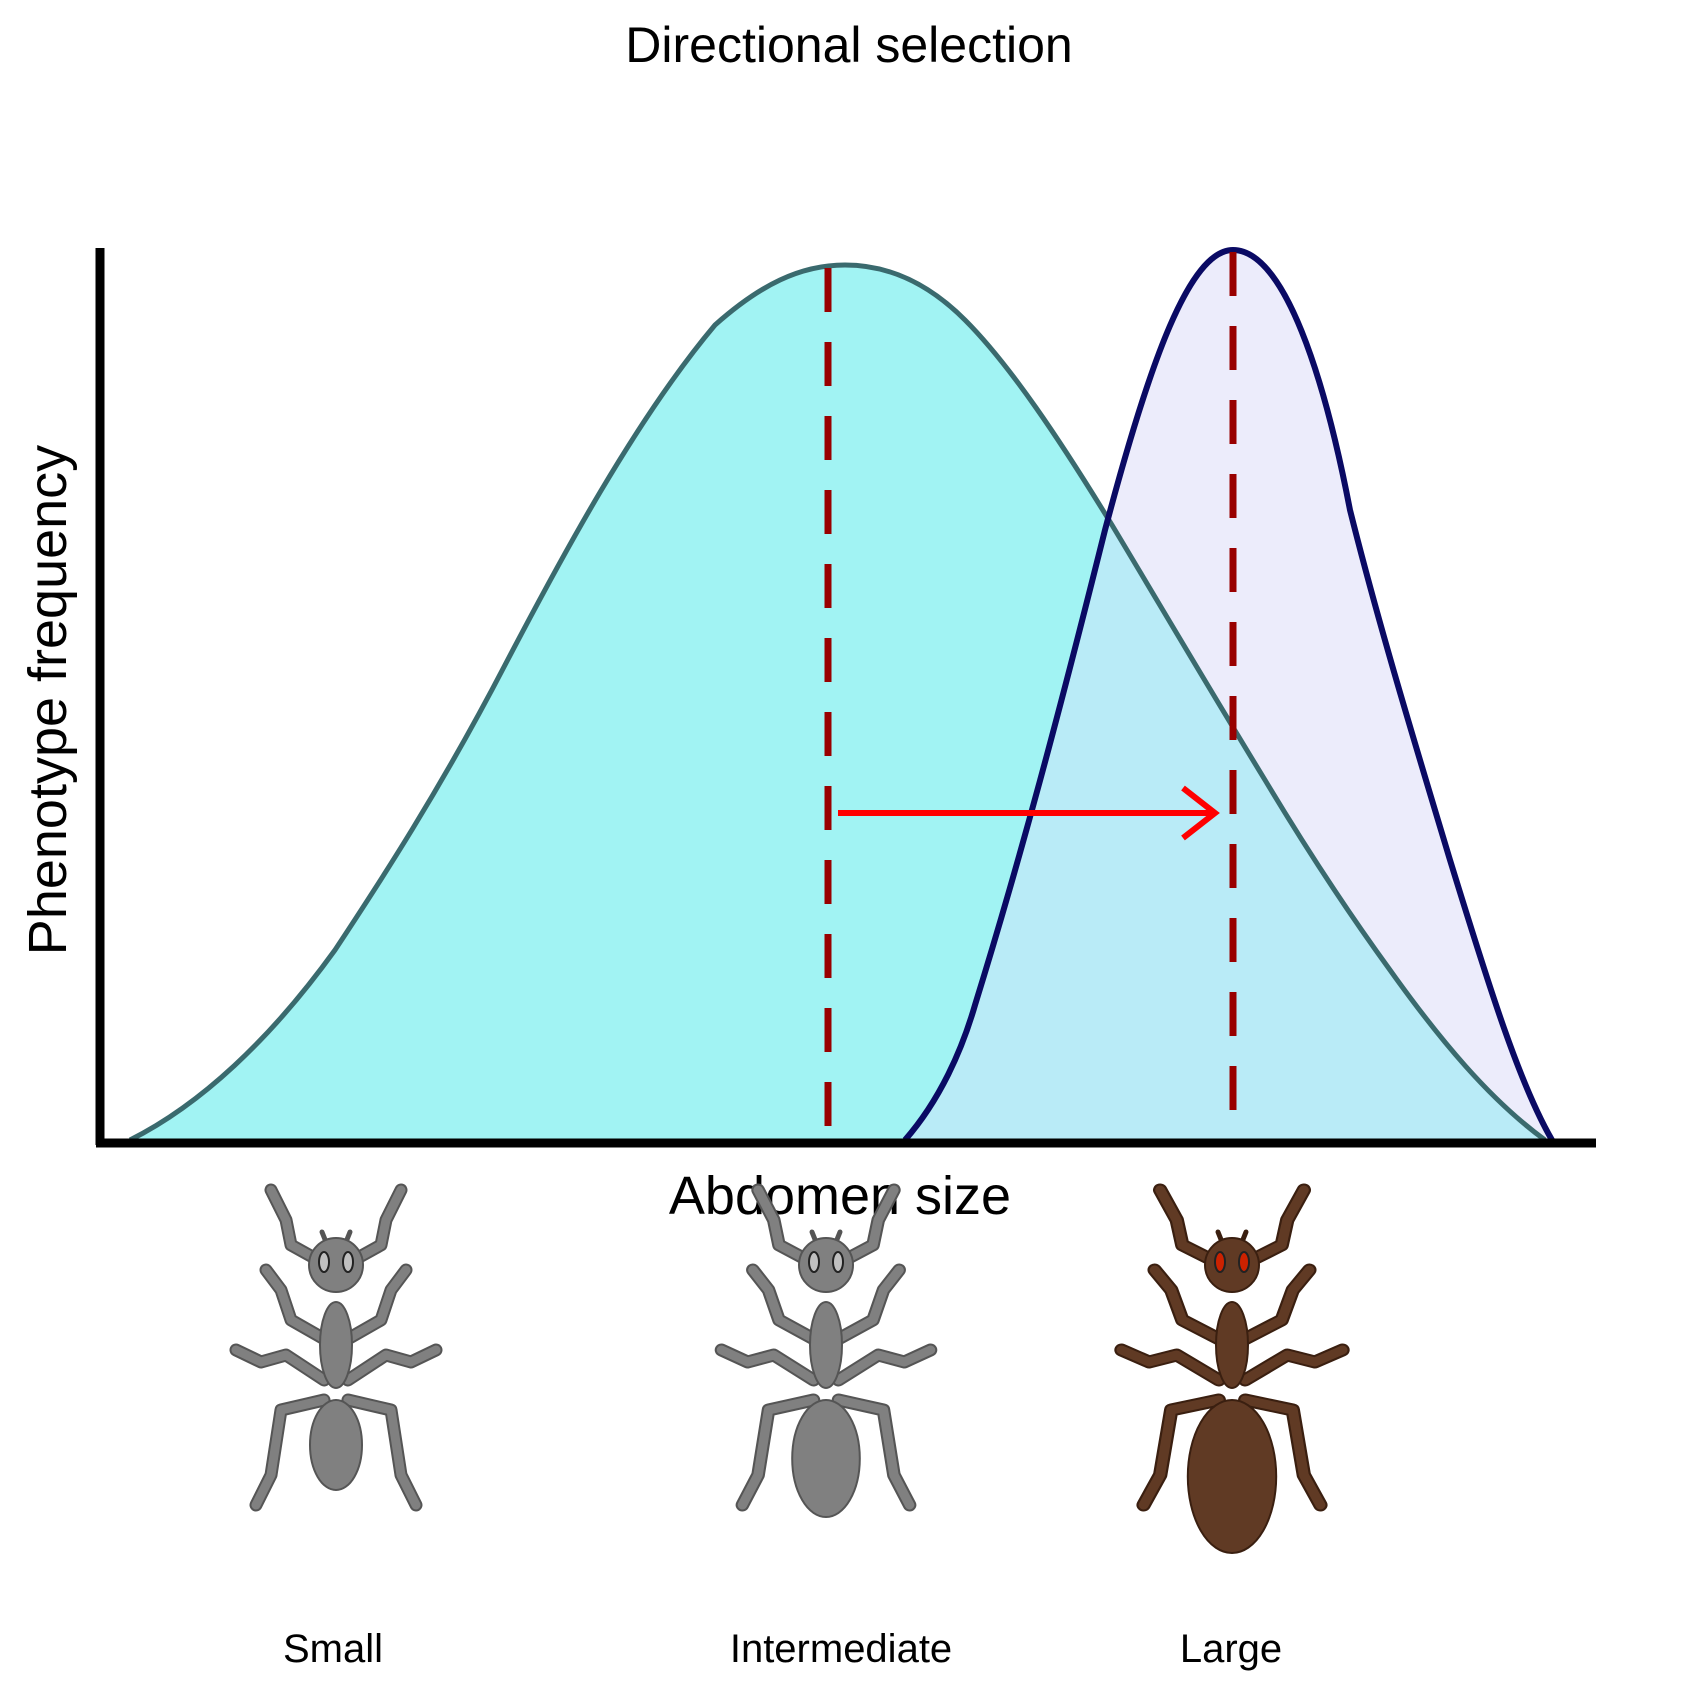 This screenshot has height=1702, width=1681. I want to click on x-axis-label: Abdomen size, so click(840, 1196).